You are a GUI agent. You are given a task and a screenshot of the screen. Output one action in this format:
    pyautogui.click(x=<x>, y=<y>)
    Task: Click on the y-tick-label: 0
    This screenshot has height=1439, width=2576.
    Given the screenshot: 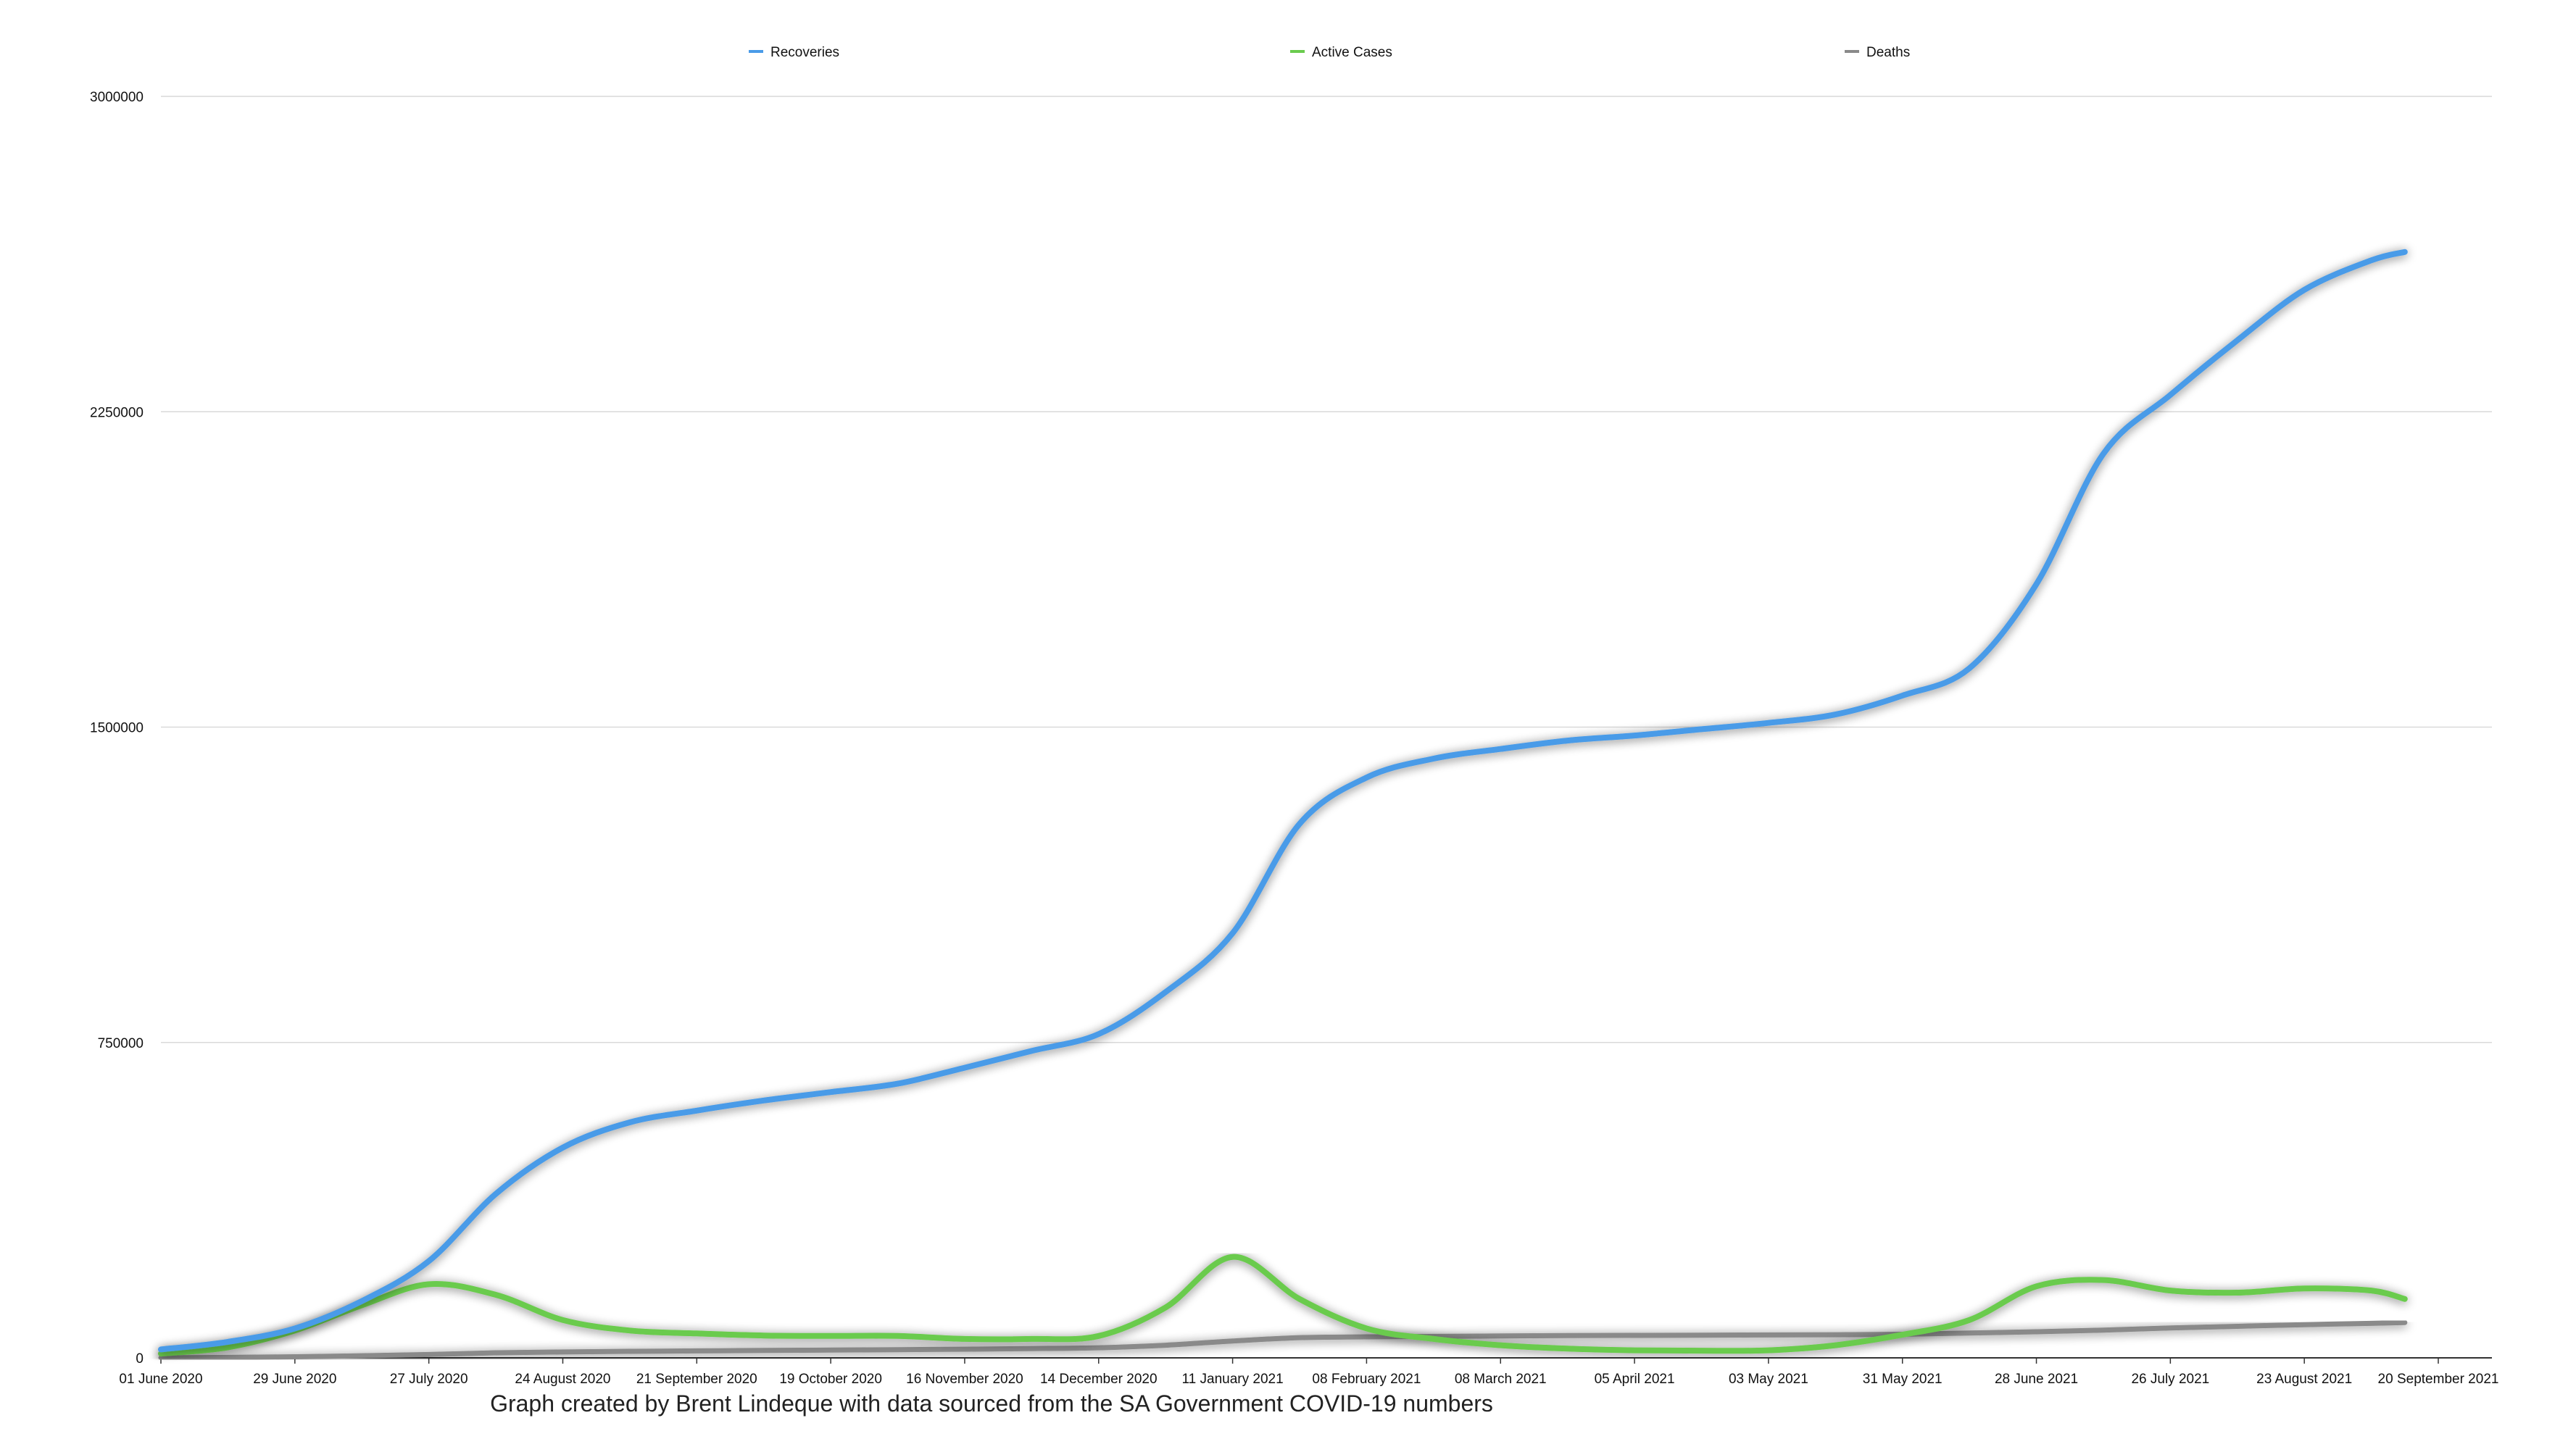 What is the action you would take?
    pyautogui.click(x=140, y=1359)
    